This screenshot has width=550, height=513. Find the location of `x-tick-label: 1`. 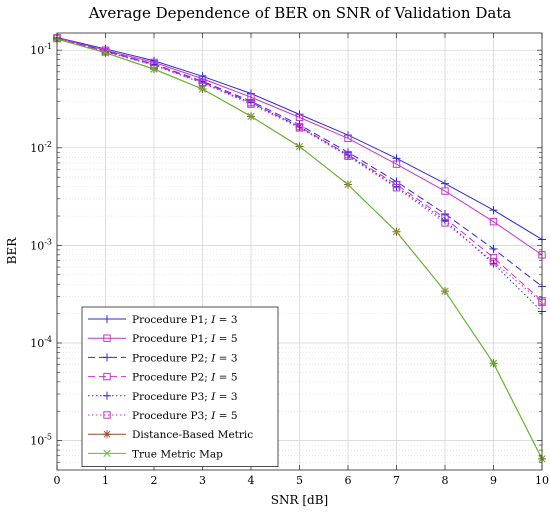

x-tick-label: 1 is located at coordinates (105, 480).